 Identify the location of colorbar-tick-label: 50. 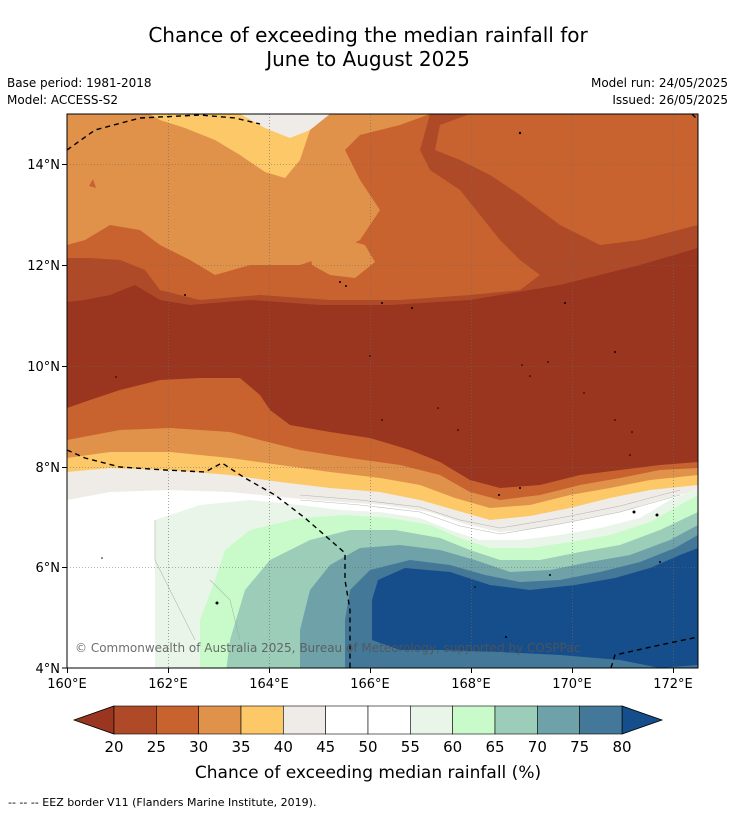
(367, 747).